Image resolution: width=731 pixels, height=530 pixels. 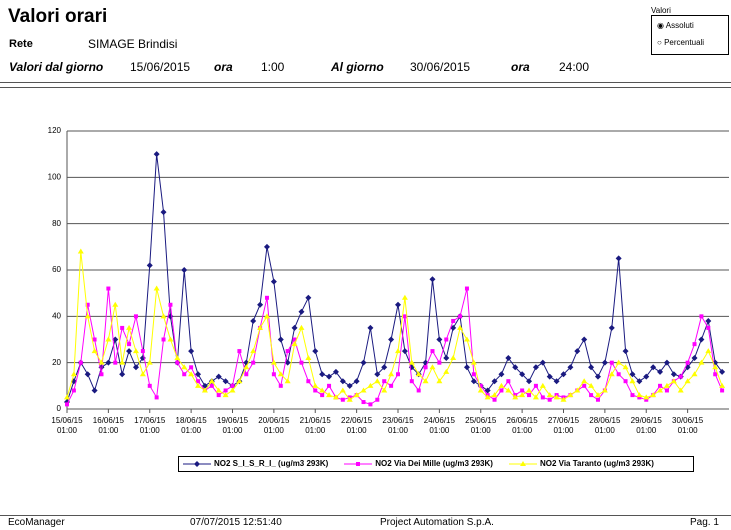 I want to click on radio-label: Percentuali, so click(x=684, y=42).